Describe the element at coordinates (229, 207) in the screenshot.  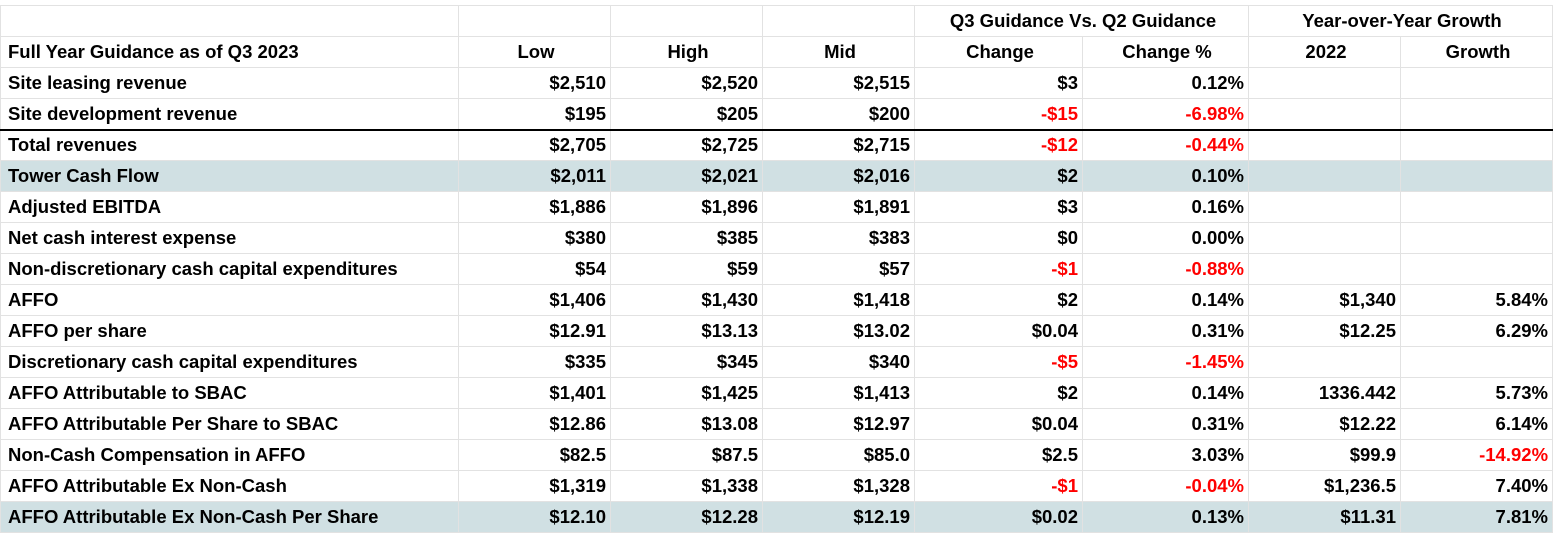
I see `row-label: Adjusted EBITDA` at that location.